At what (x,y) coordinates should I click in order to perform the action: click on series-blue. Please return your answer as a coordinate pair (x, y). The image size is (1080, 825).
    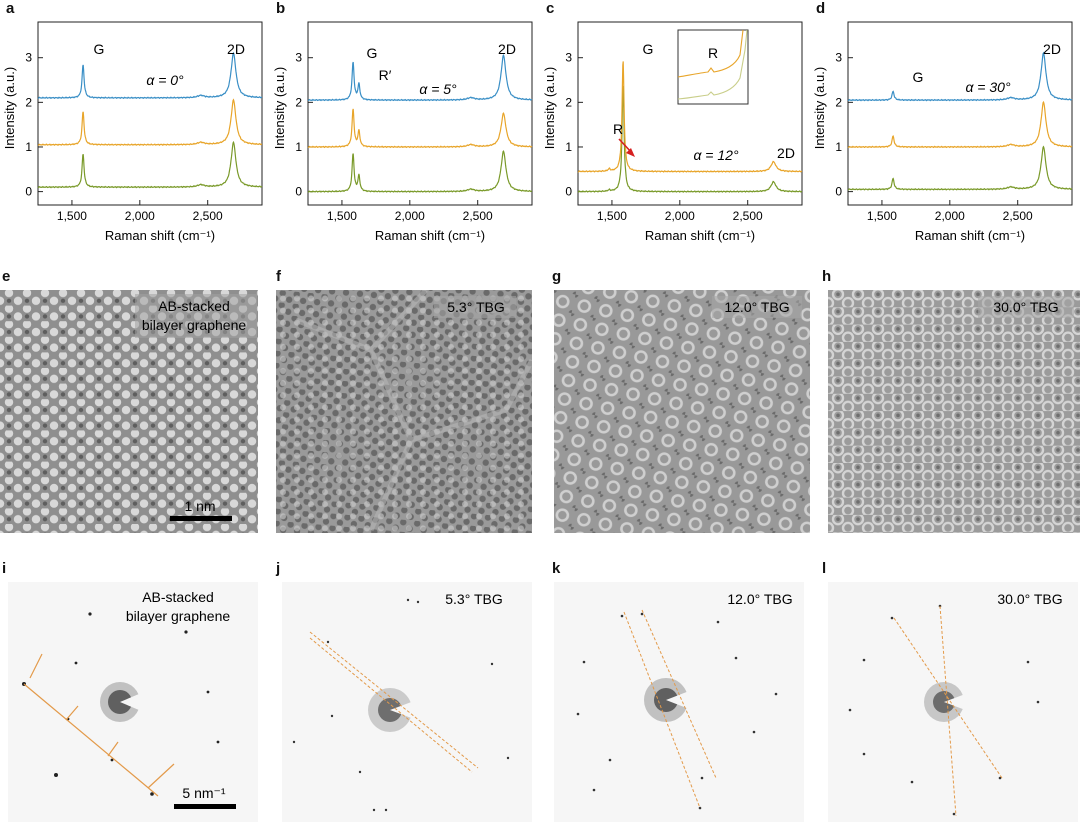
    Looking at the image, I should click on (960, 76).